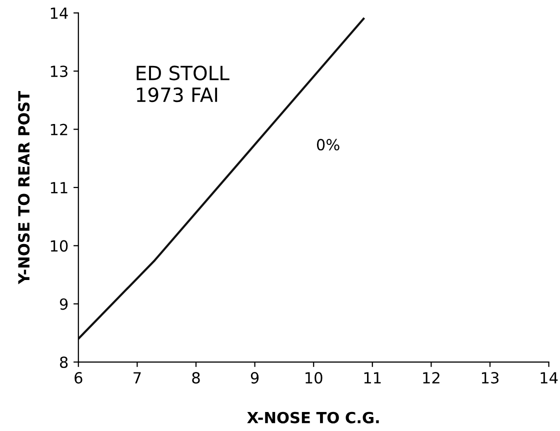 Image resolution: width=560 pixels, height=431 pixels. What do you see at coordinates (183, 84) in the screenshot?
I see `annotation: ED STOLL 1973 FAI` at bounding box center [183, 84].